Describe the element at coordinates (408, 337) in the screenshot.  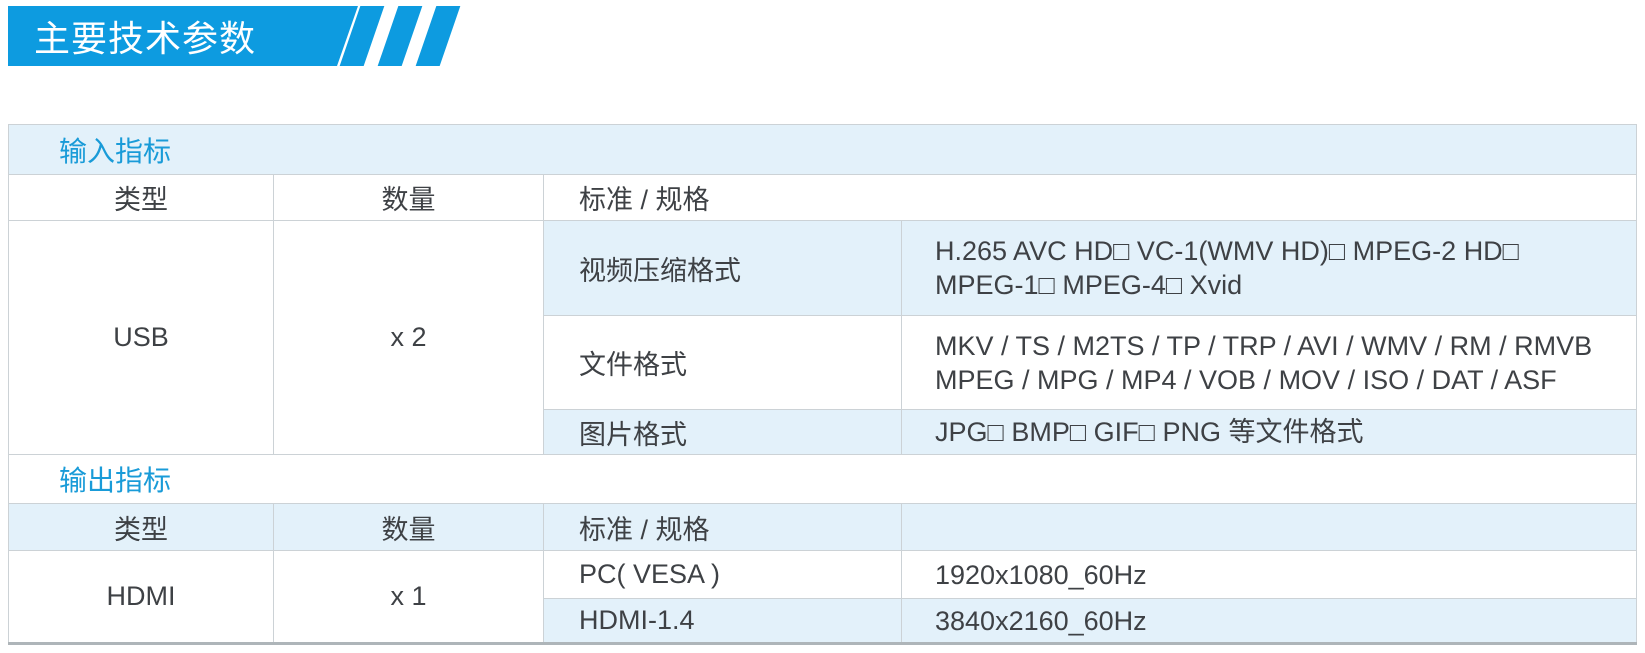
I see `input-qty-cell: x 2` at that location.